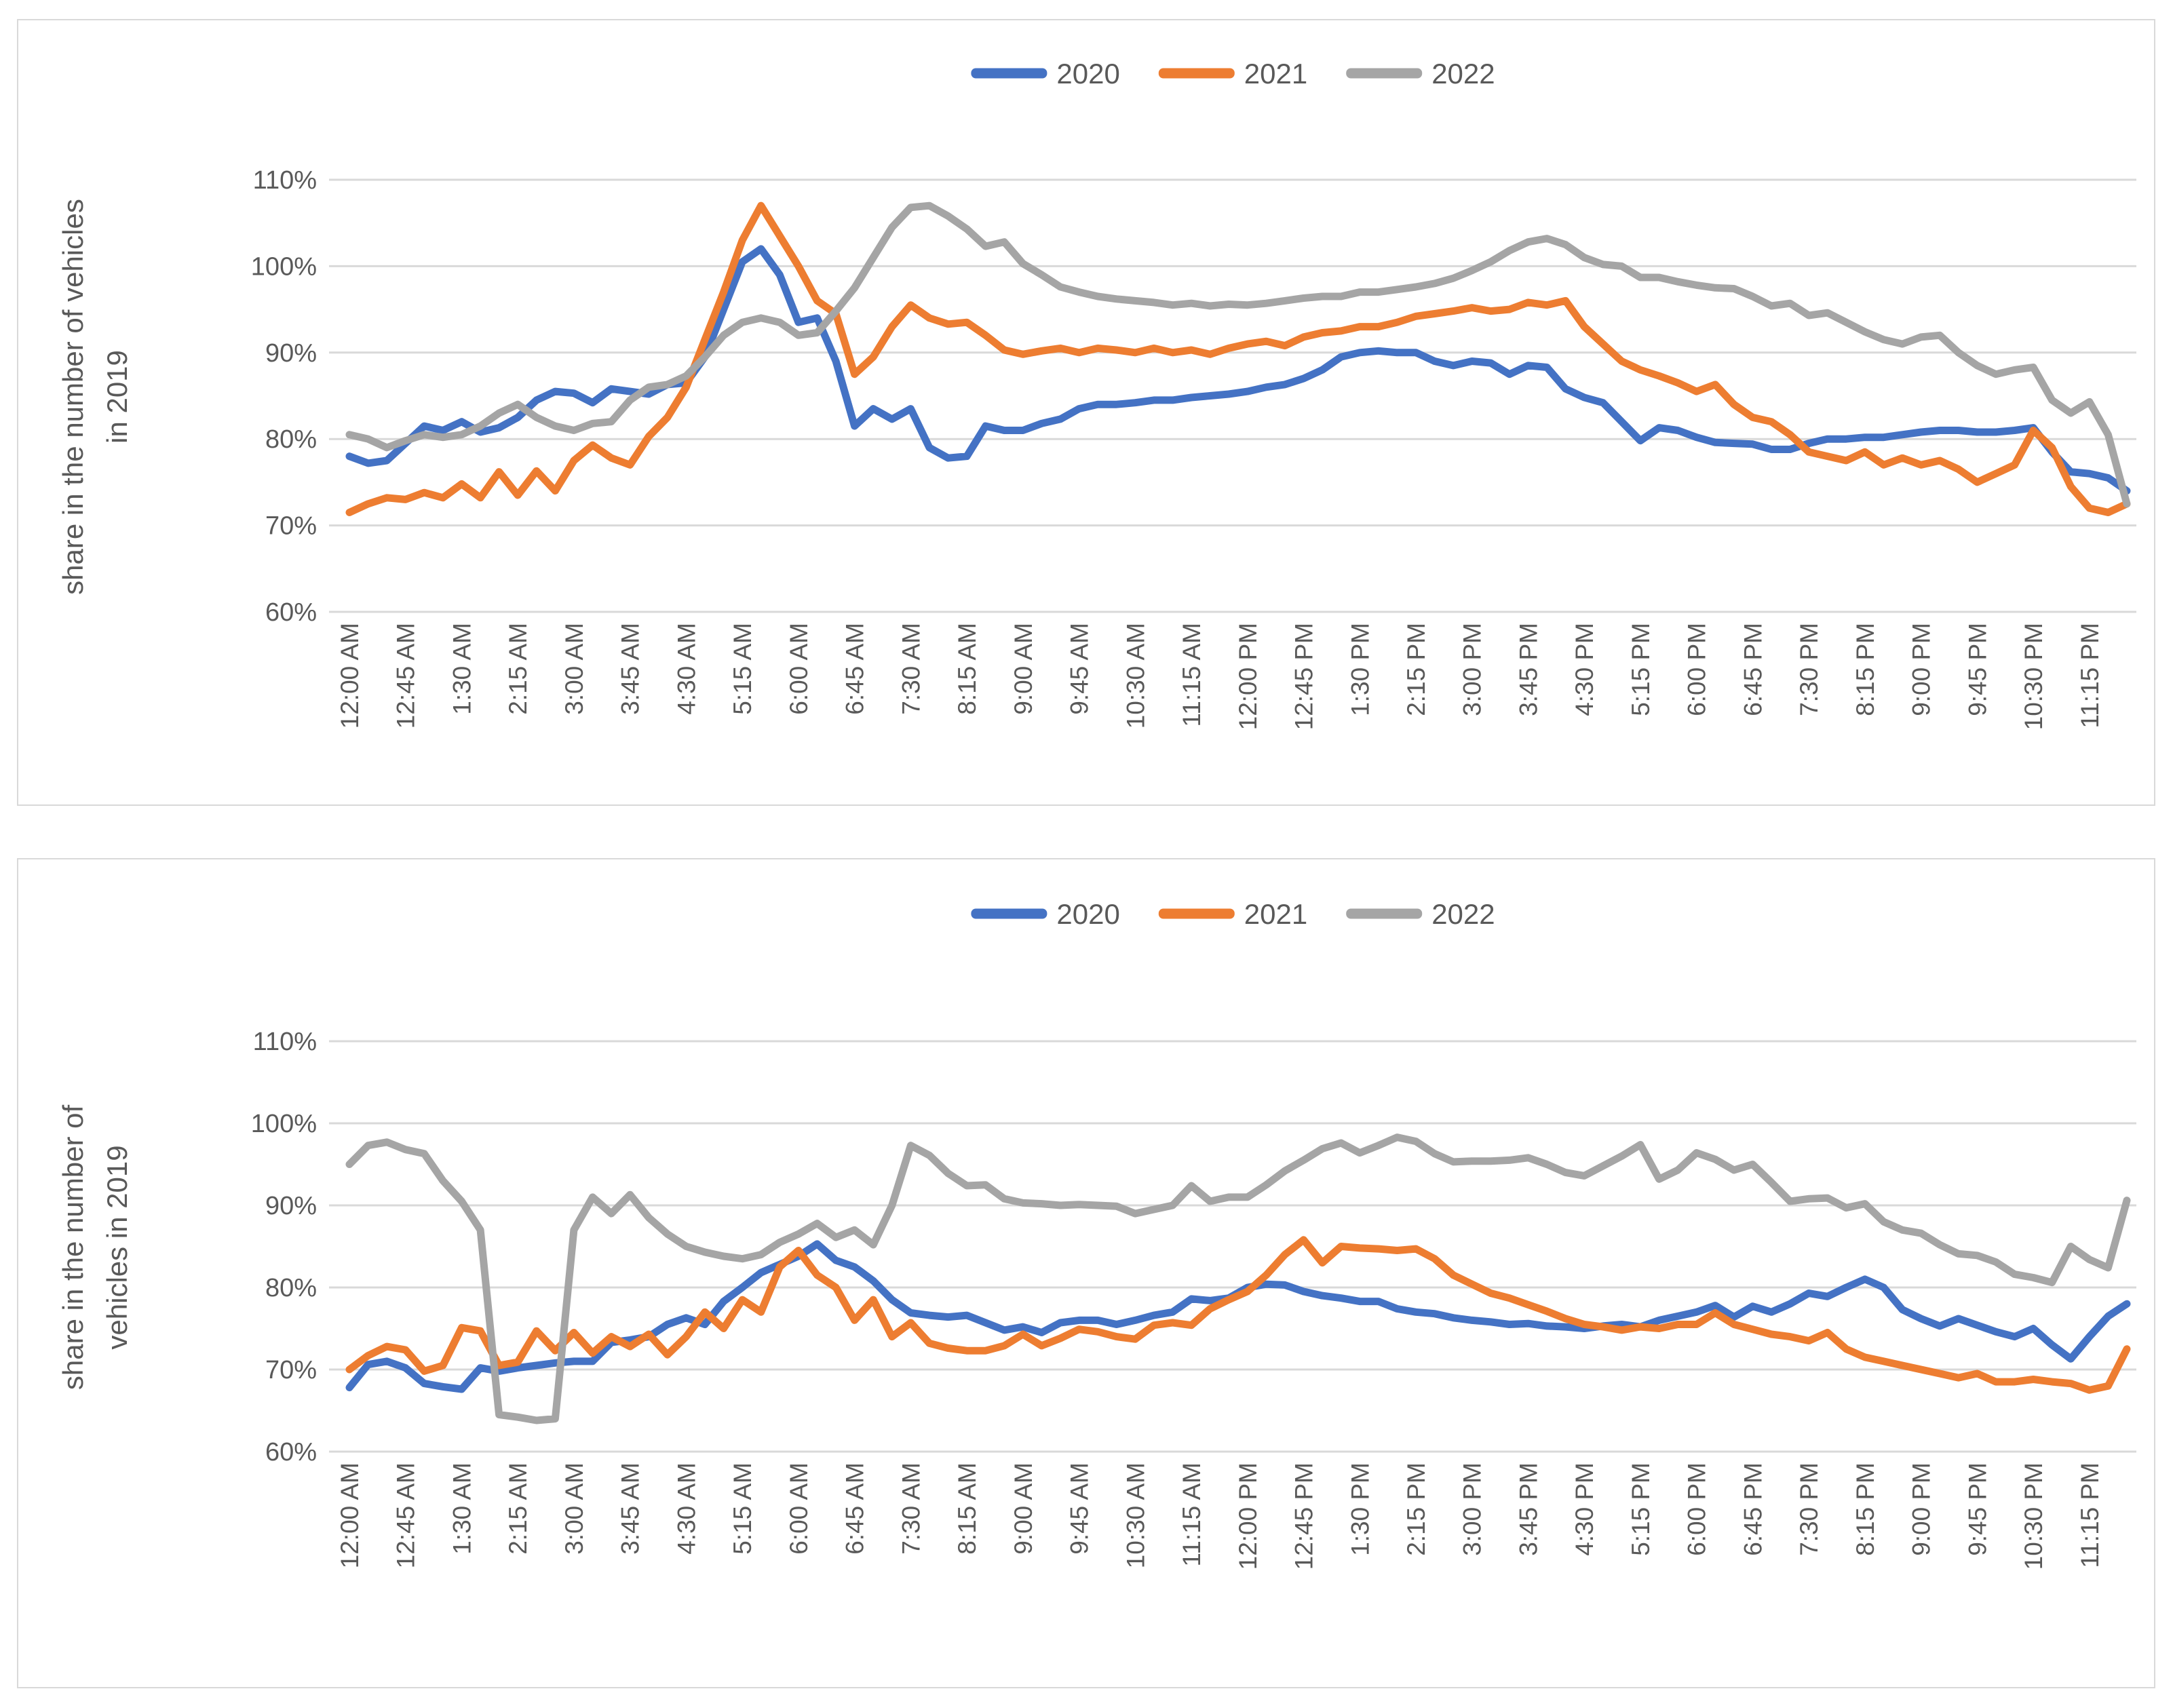  I want to click on y-axis-title-line1: share in the number of vehicles, so click(73, 397).